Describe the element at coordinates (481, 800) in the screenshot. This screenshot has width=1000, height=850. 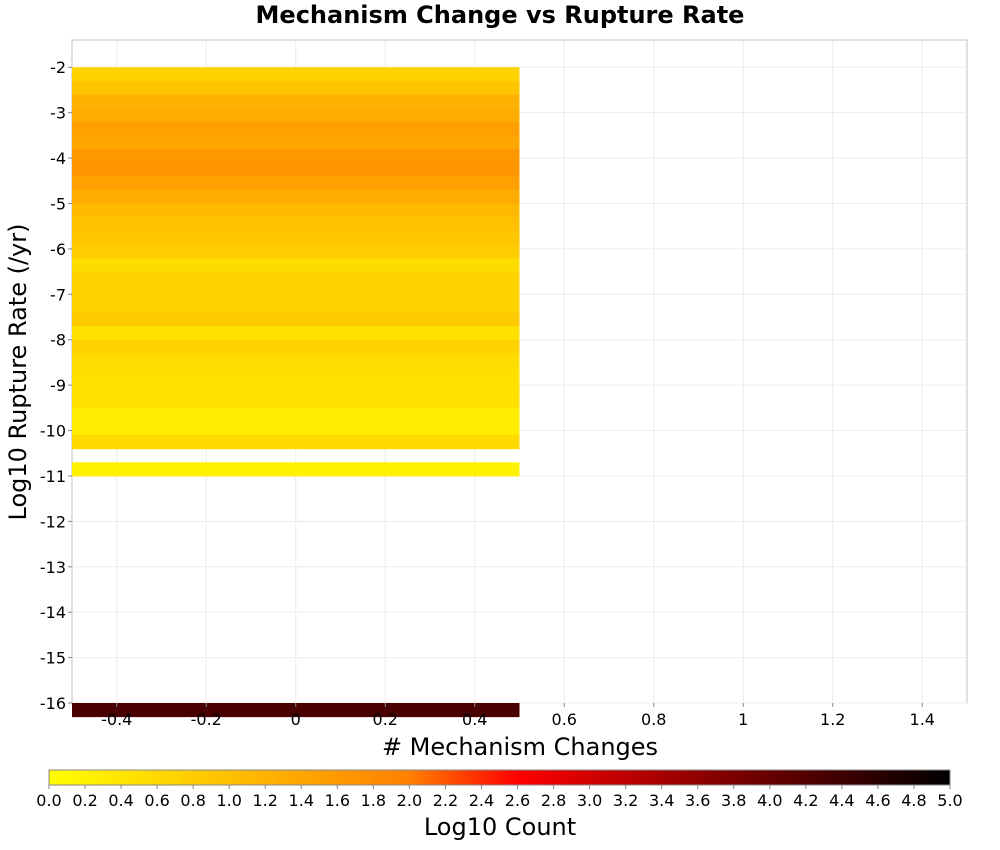
I see `colorbar-tick-label: 2.4` at that location.